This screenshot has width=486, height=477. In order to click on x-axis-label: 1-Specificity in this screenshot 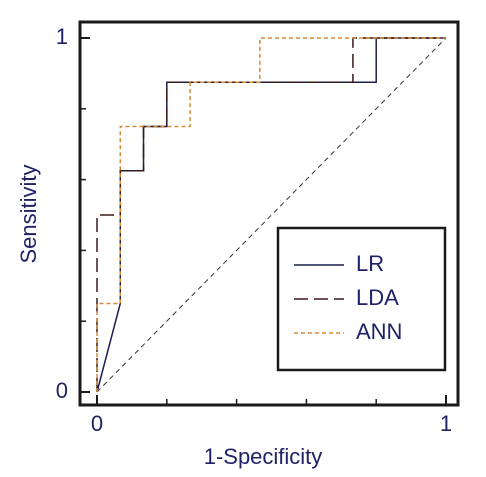, I will do `click(263, 456)`.